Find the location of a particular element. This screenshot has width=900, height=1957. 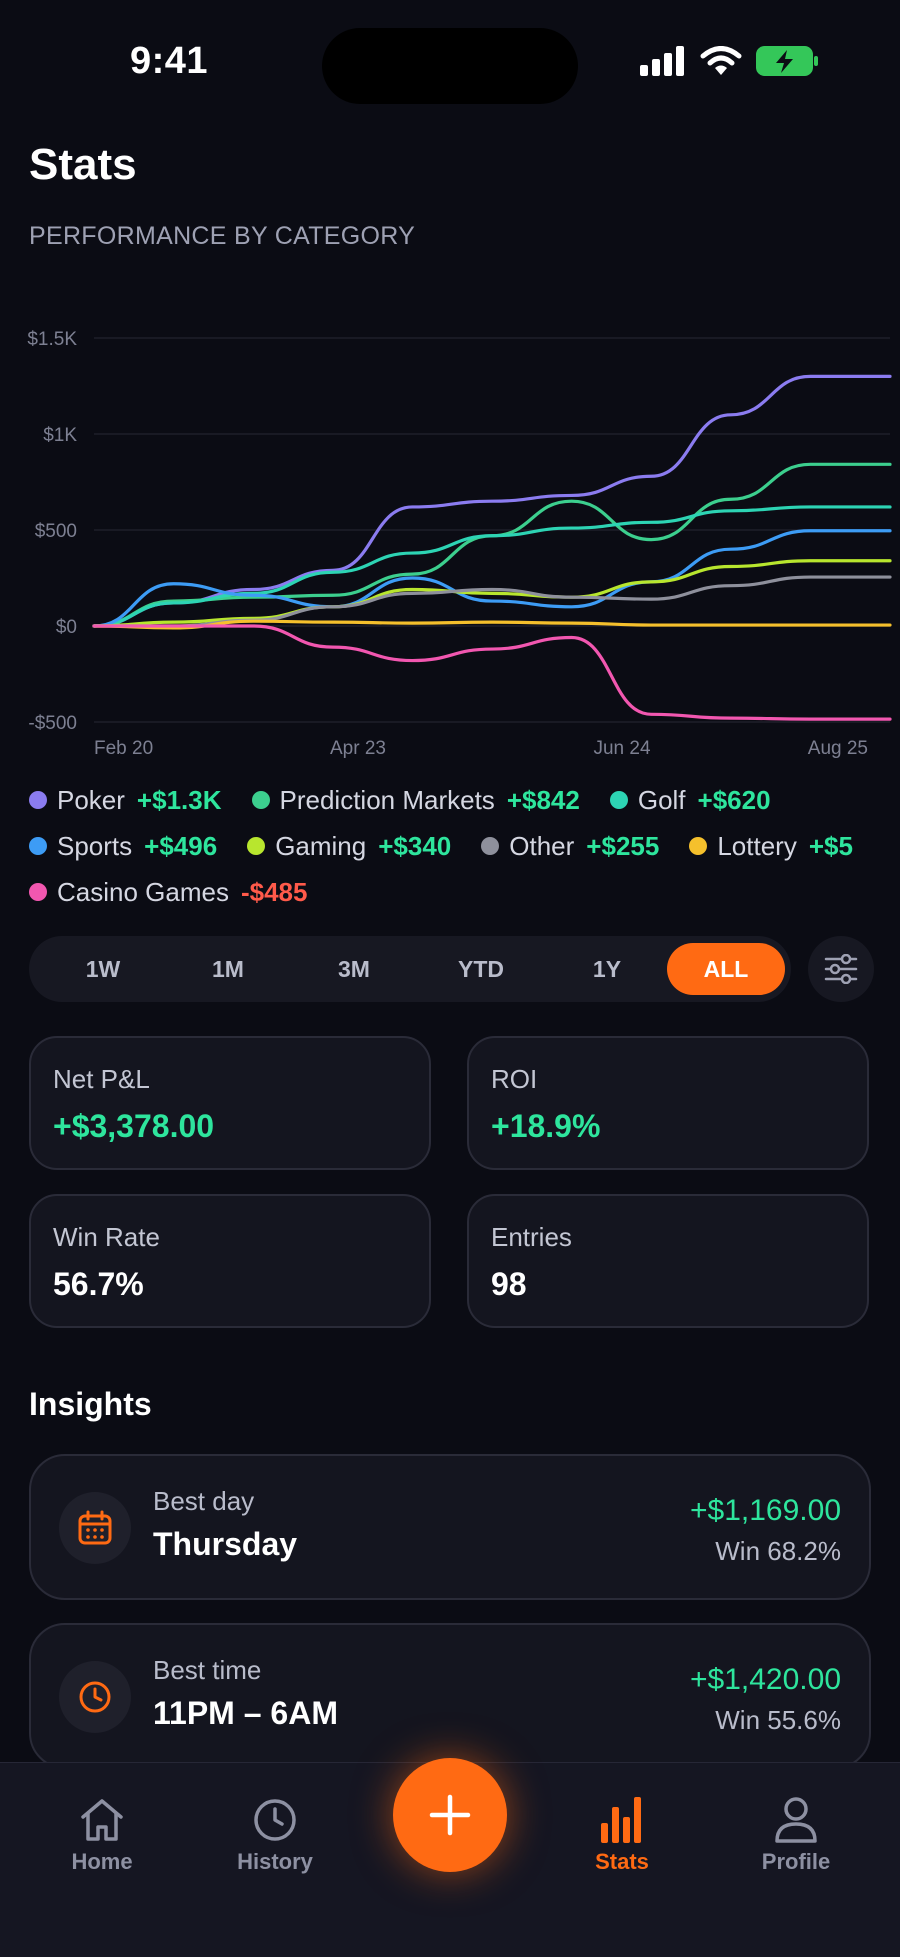

dynamic-island is located at coordinates (450, 66).